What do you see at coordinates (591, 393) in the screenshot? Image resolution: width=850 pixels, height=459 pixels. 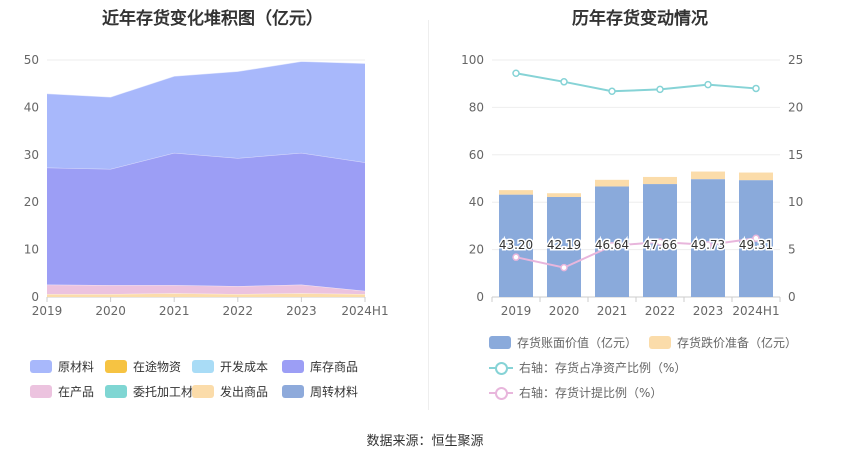 I see `legend-label: 右轴：存货计提比例（%）` at bounding box center [591, 393].